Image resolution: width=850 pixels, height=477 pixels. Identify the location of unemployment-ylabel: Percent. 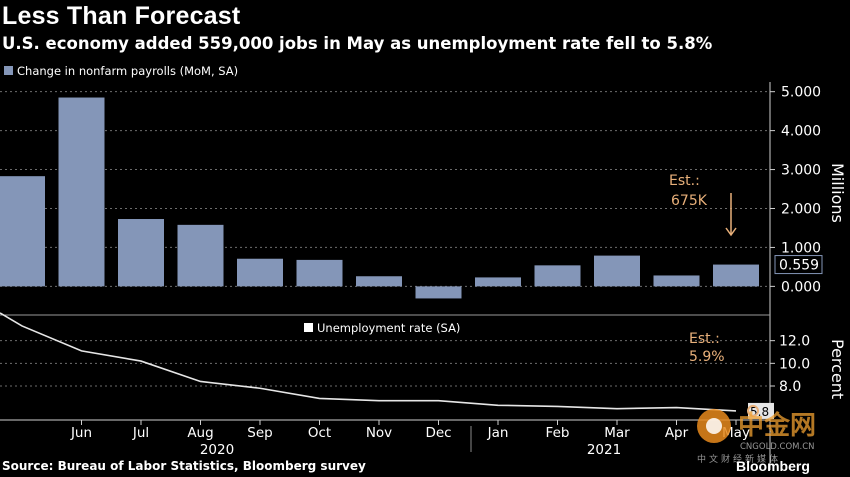
(837, 369).